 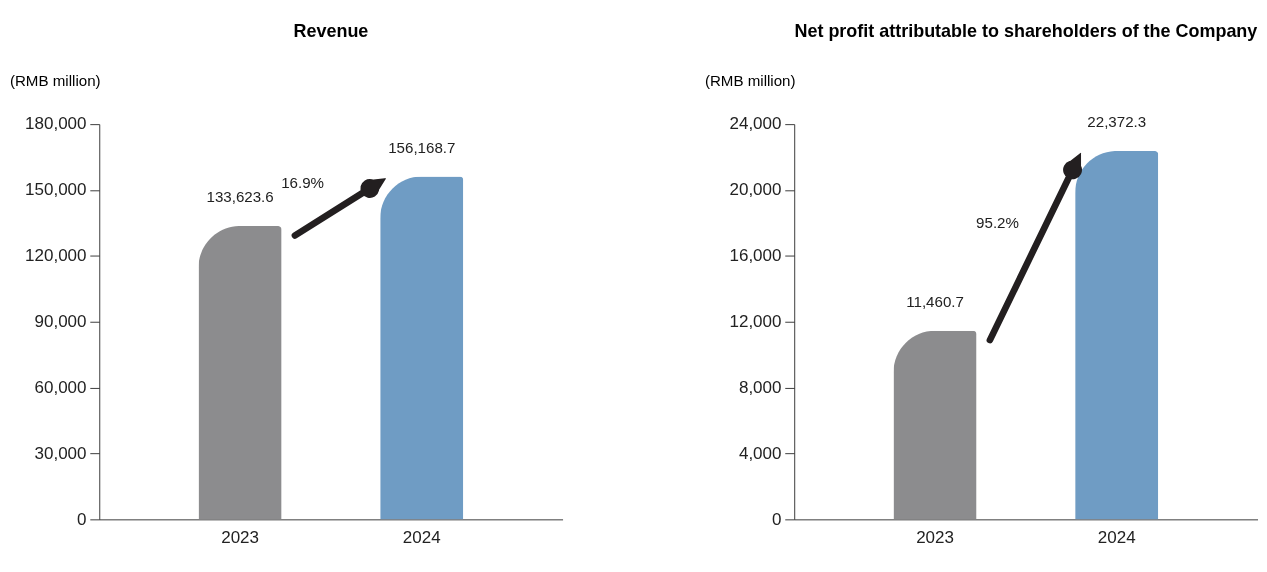 I want to click on annotation: 95.2%, so click(x=997, y=222).